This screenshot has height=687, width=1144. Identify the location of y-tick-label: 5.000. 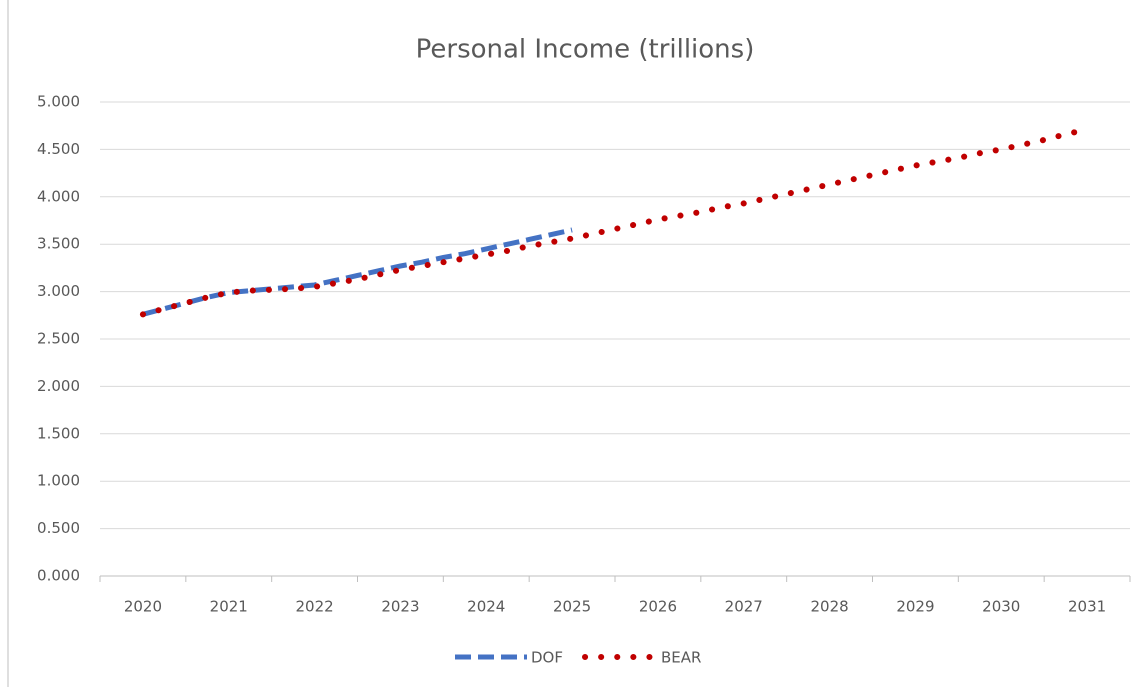
(58, 102).